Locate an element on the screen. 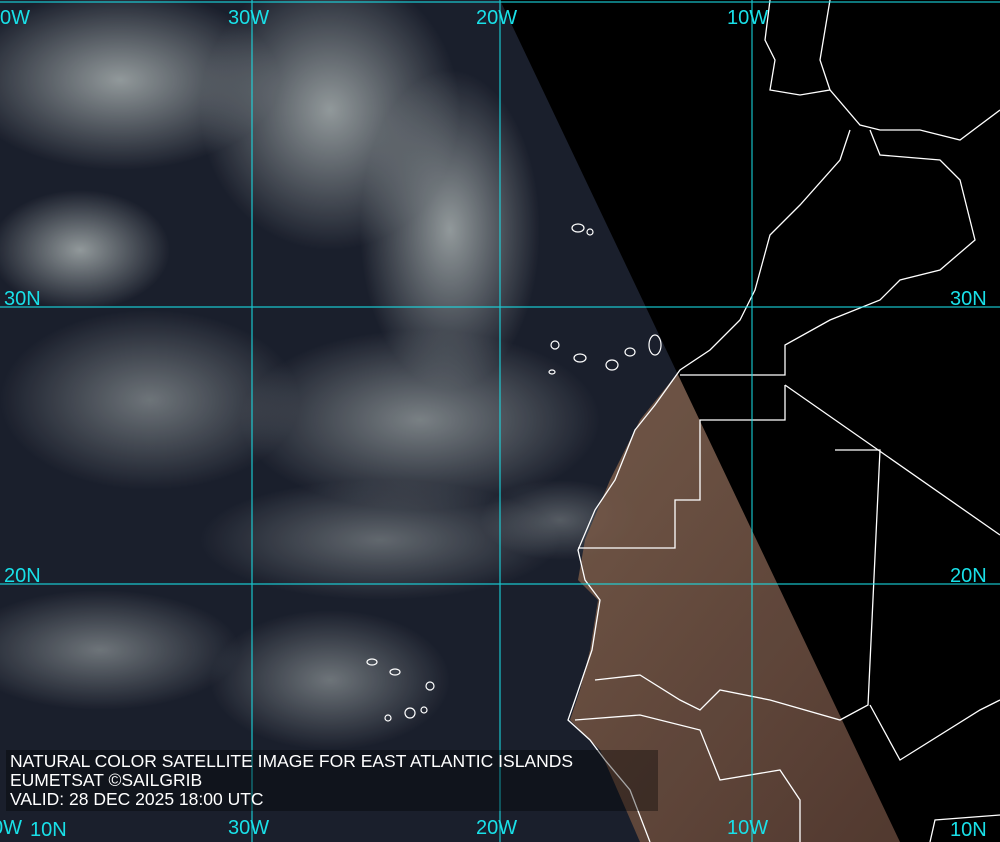 The width and height of the screenshot is (1000, 842). grid-label-right: 30N is located at coordinates (968, 299).